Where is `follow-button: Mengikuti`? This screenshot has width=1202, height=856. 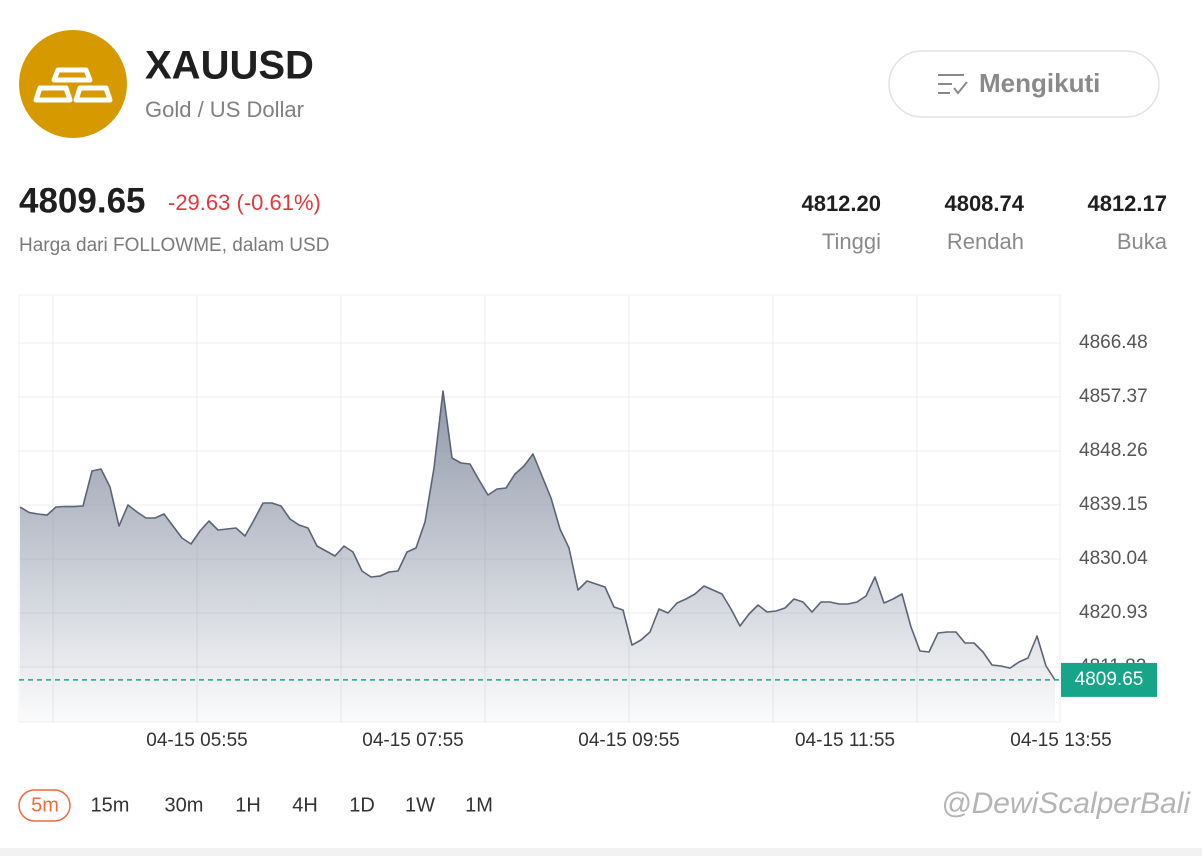
follow-button: Mengikuti is located at coordinates (1024, 84).